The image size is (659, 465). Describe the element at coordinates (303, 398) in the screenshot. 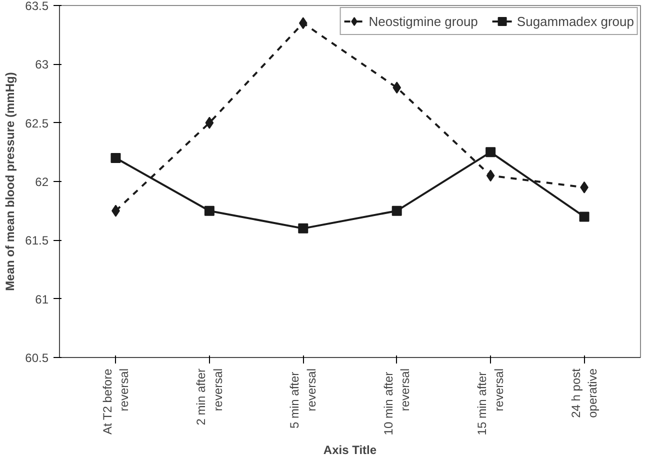

I see `x-tick-label: 5 min after reversal` at that location.